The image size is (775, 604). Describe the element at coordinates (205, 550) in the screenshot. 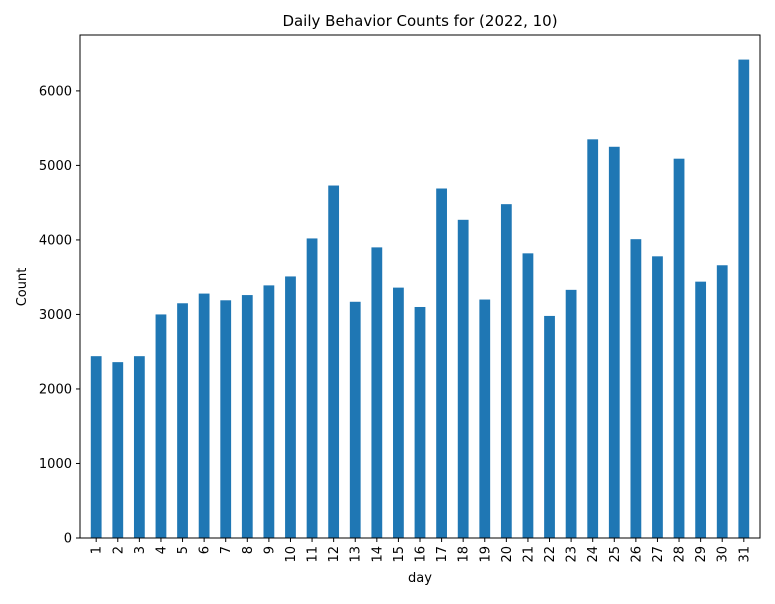

I see `x-tick-label: 6` at that location.